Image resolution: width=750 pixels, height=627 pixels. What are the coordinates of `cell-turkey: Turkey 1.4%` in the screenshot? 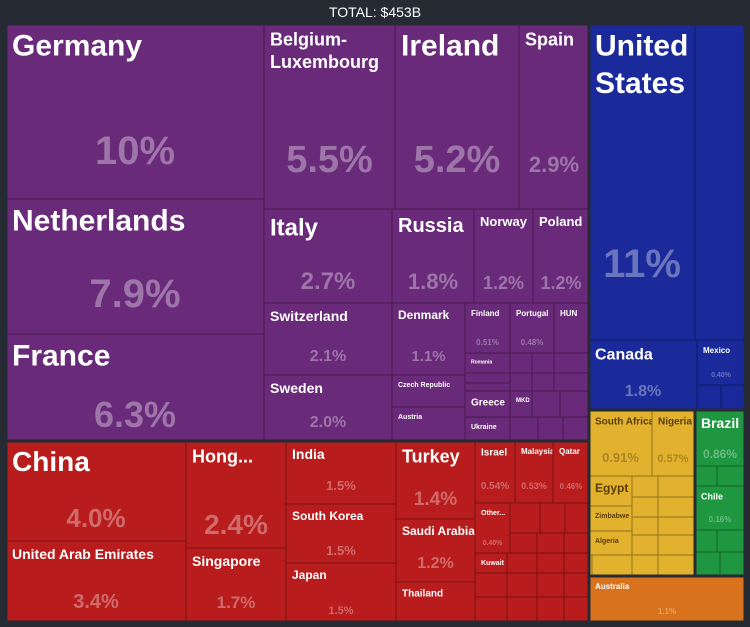 It's located at (435, 480).